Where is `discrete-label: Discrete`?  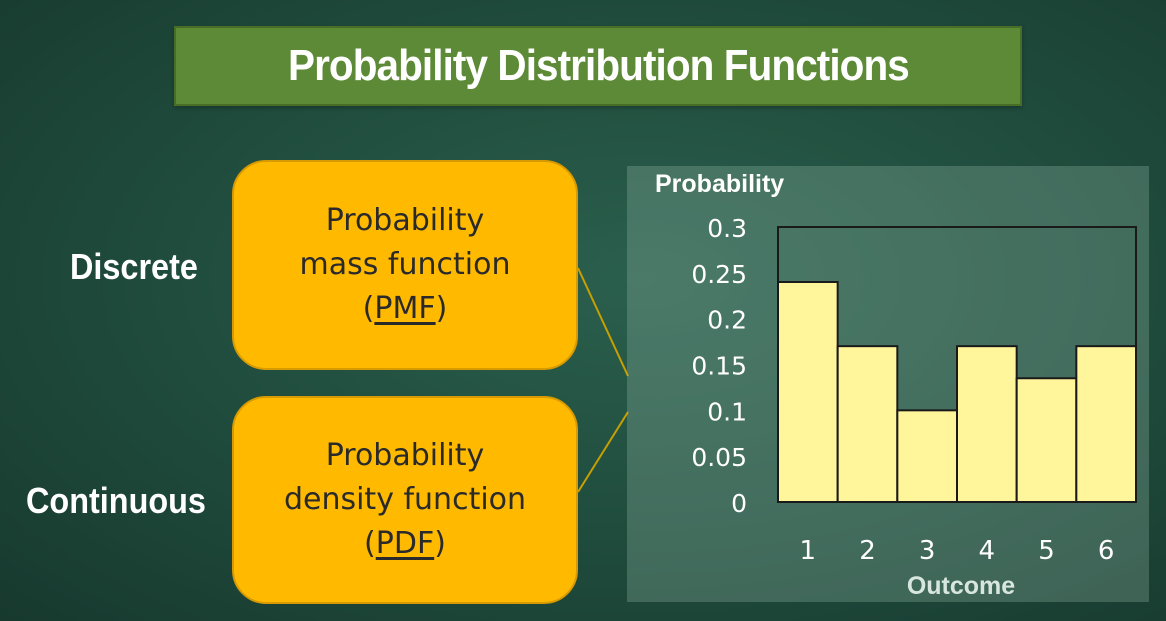 discrete-label: Discrete is located at coordinates (134, 266).